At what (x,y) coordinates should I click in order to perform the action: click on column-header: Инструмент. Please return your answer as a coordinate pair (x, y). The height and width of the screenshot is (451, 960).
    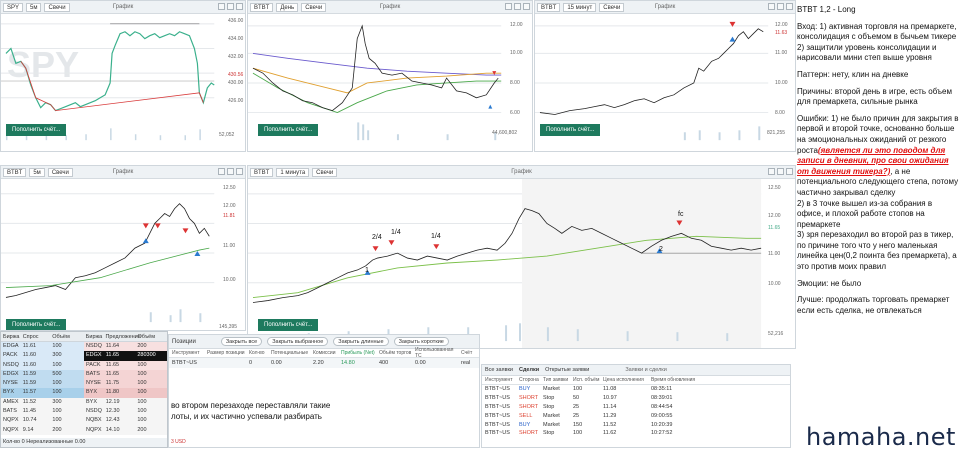
    Looking at the image, I should click on (186, 353).